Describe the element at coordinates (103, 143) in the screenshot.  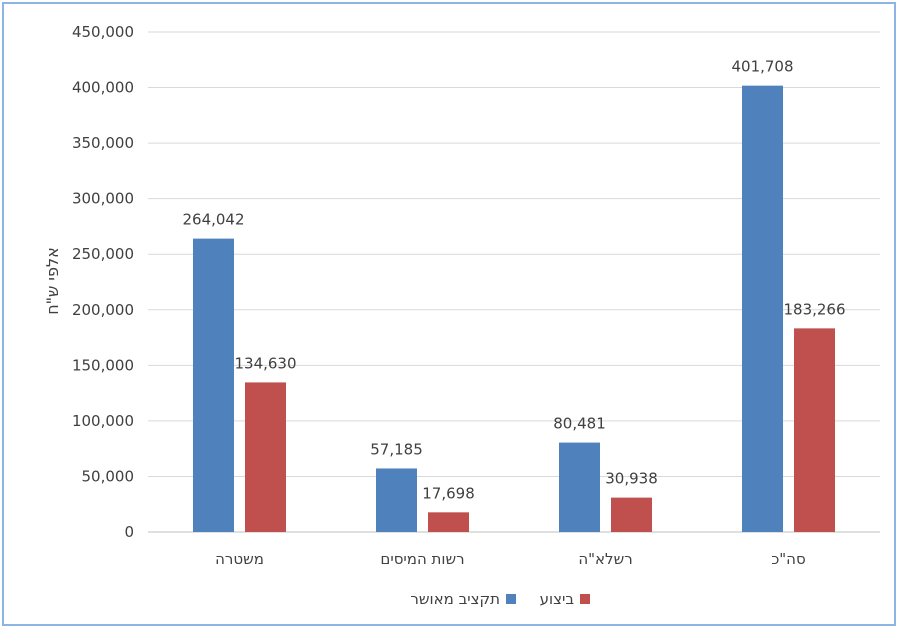
I see `y-tick-label: 350,000` at that location.